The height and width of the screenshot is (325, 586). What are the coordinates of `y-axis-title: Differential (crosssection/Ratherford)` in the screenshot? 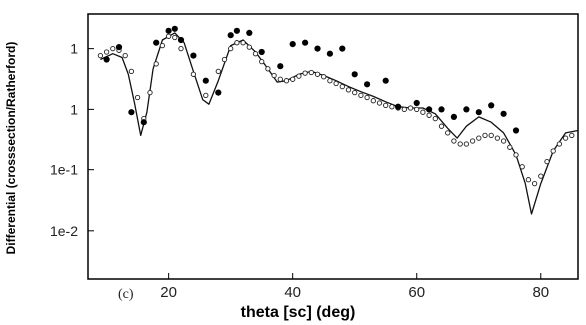 It's located at (11, 148).